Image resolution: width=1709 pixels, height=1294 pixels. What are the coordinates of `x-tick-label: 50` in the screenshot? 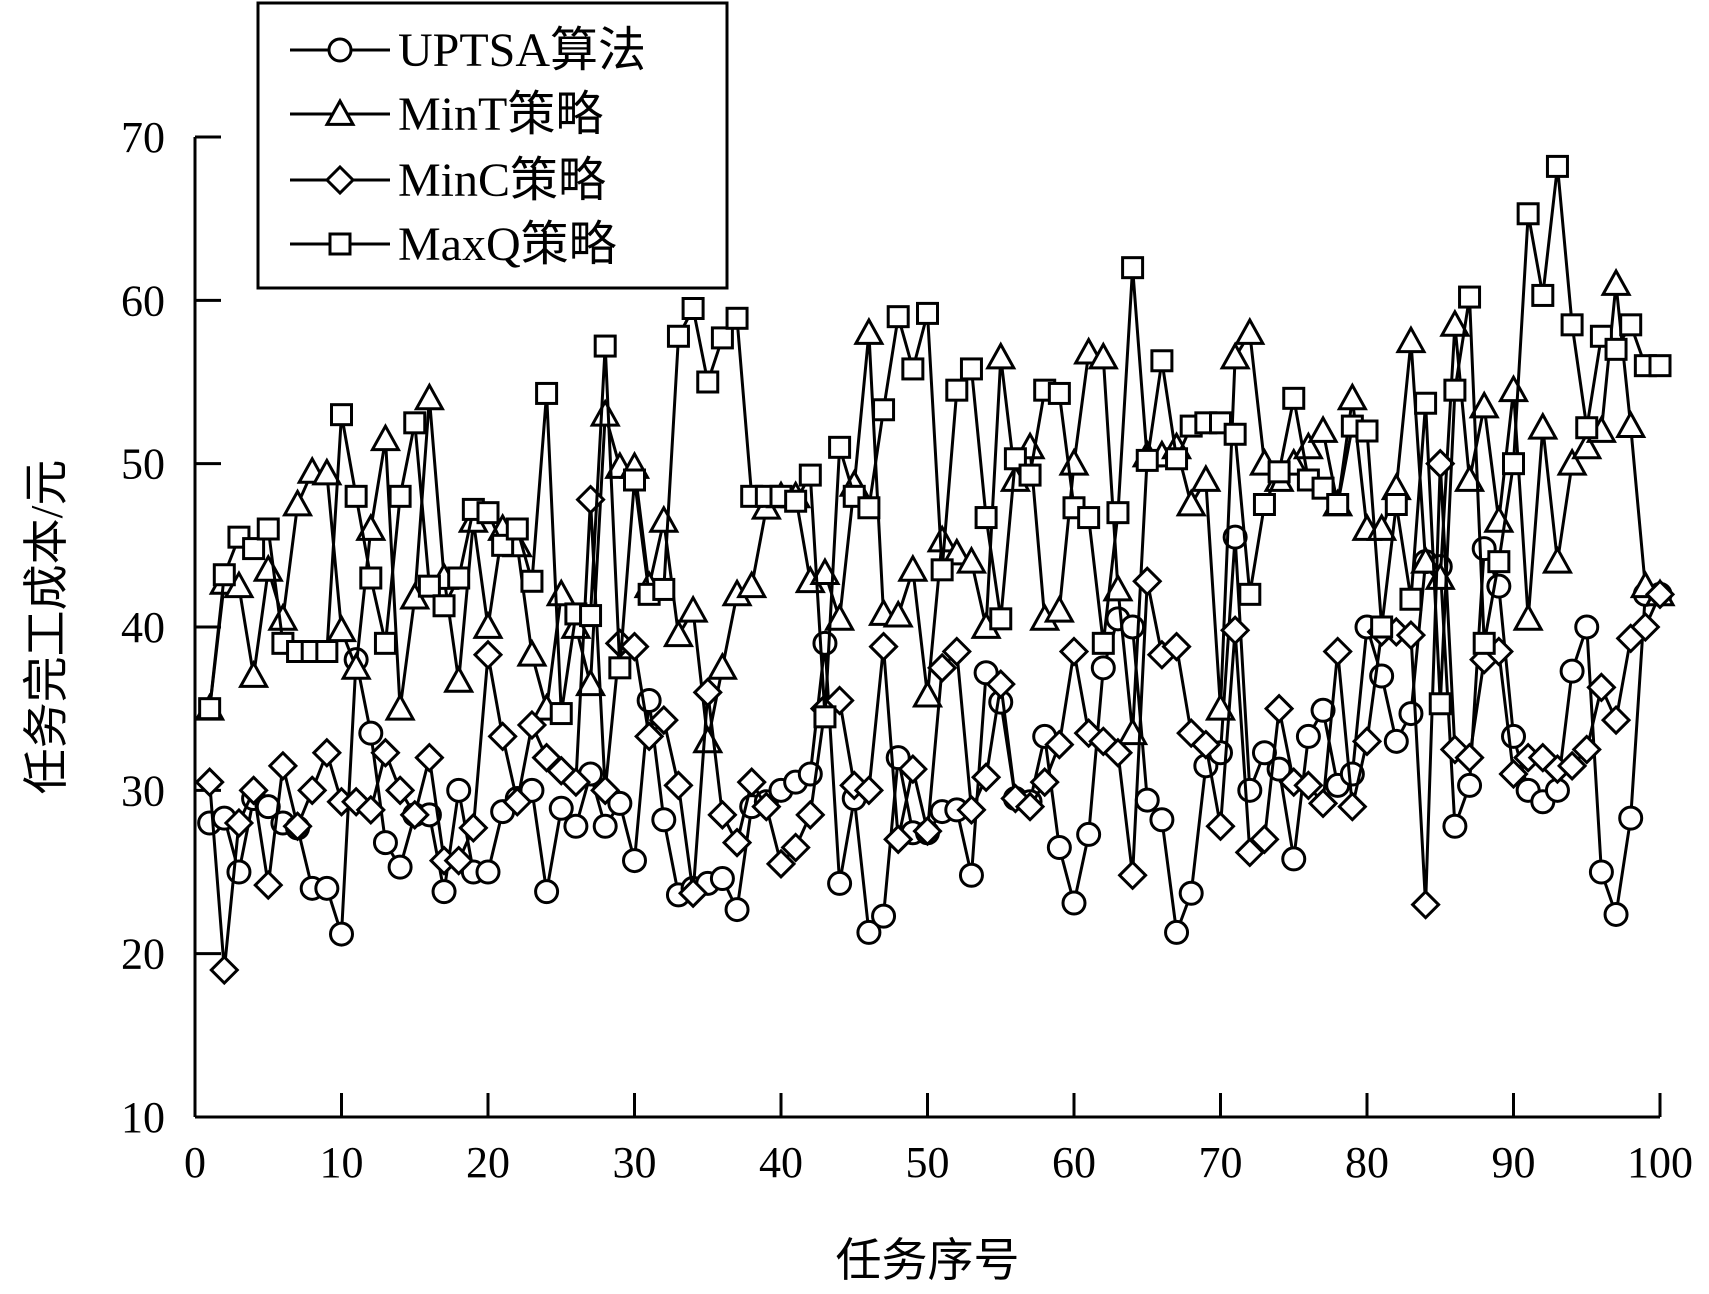 It's located at (928, 1162).